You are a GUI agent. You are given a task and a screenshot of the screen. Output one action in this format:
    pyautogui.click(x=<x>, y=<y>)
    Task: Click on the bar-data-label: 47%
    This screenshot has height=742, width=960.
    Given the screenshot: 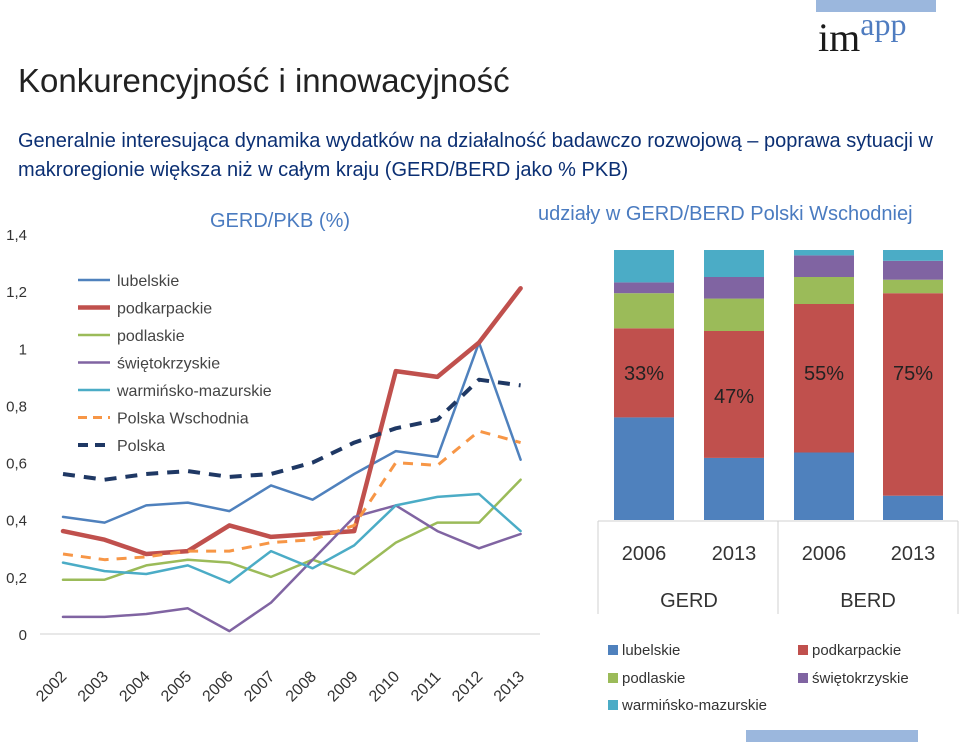 What is the action you would take?
    pyautogui.click(x=734, y=397)
    